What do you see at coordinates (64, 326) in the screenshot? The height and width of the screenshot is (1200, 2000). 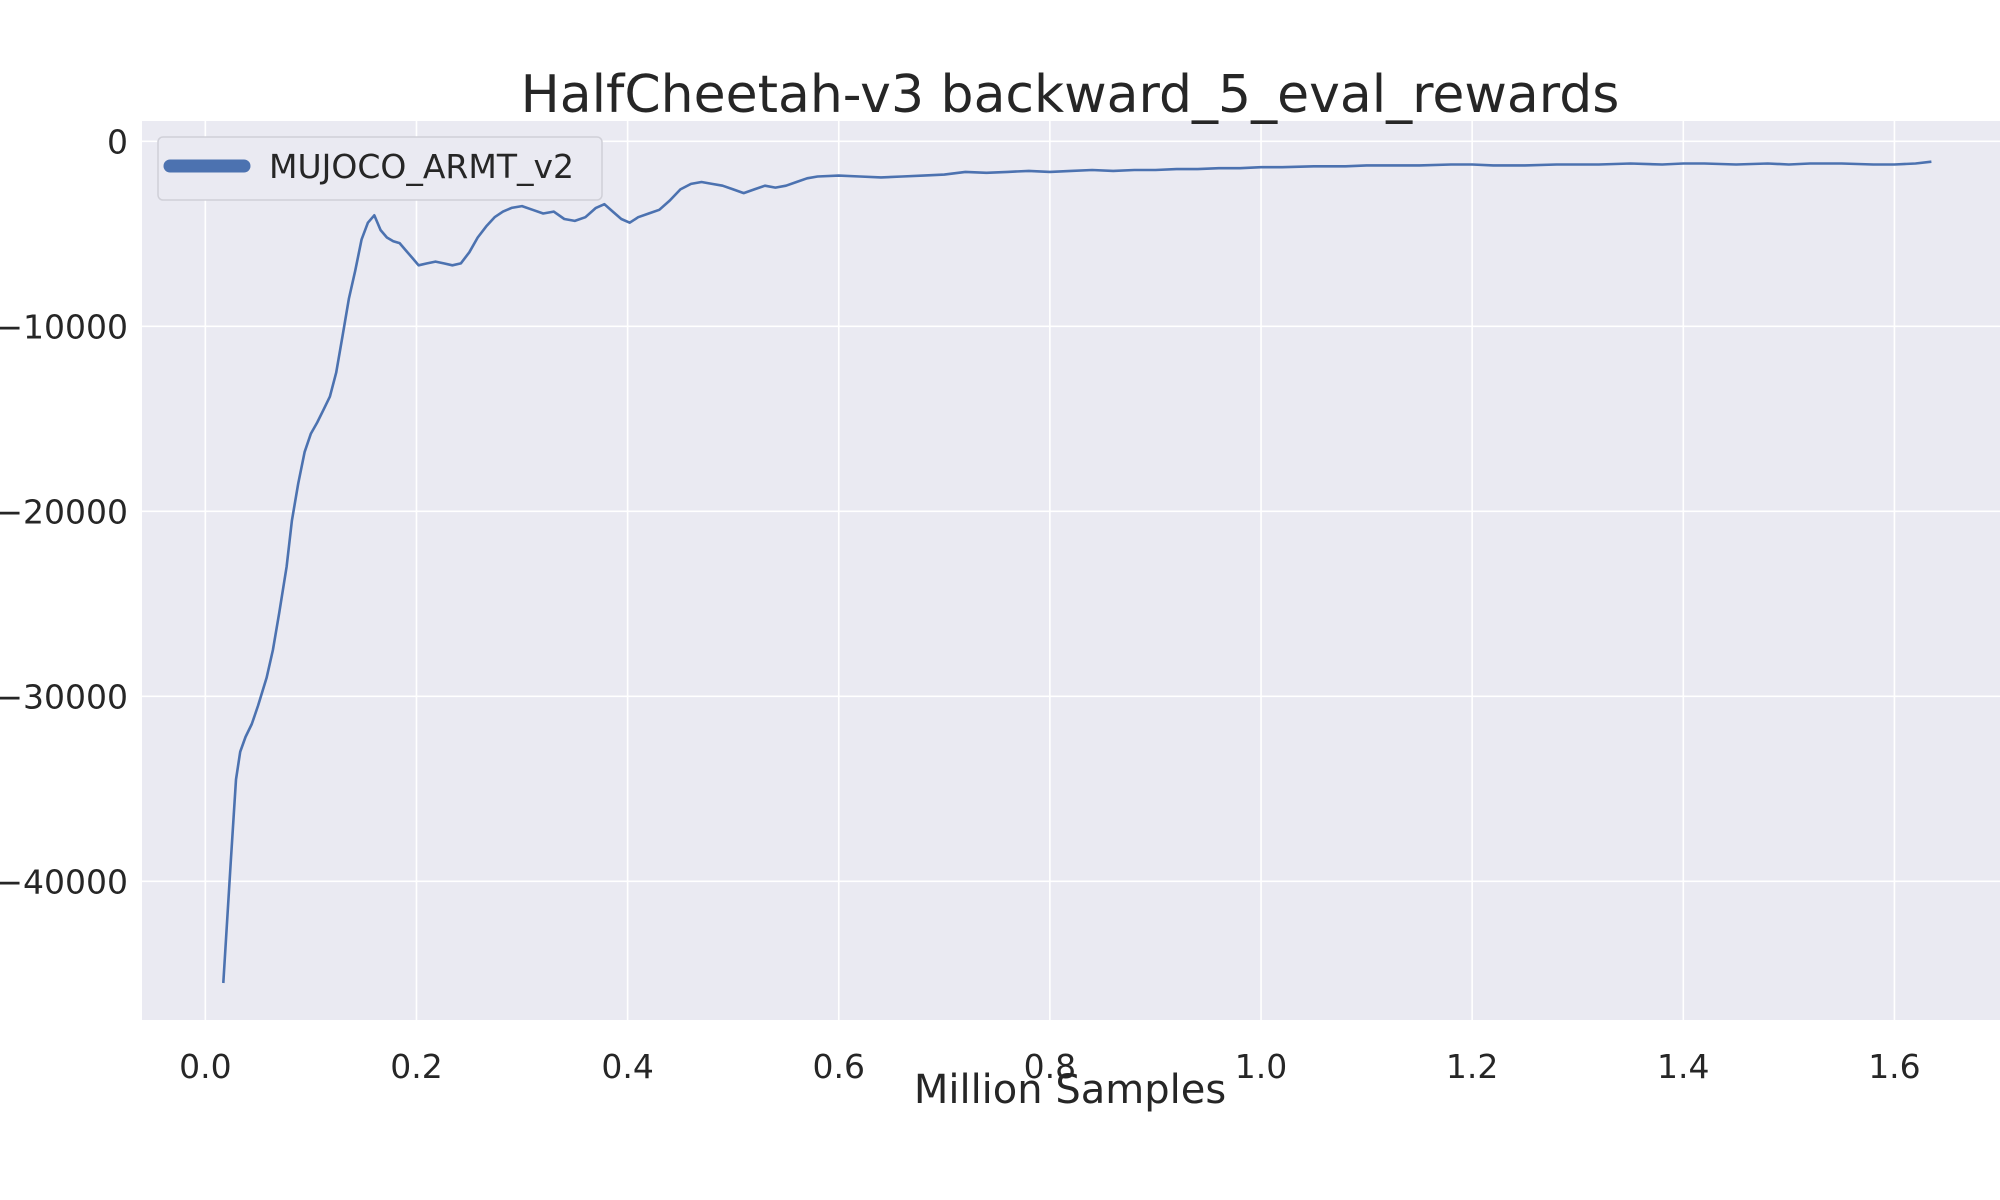 I see `y-tick-label: −10000` at bounding box center [64, 326].